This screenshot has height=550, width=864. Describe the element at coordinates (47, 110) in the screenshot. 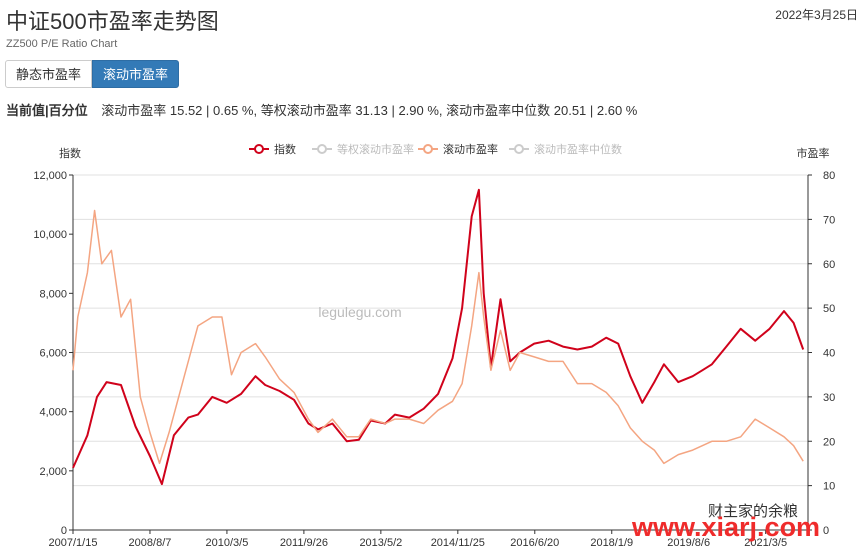

I see `current-values-label: 当前值|百分位` at that location.